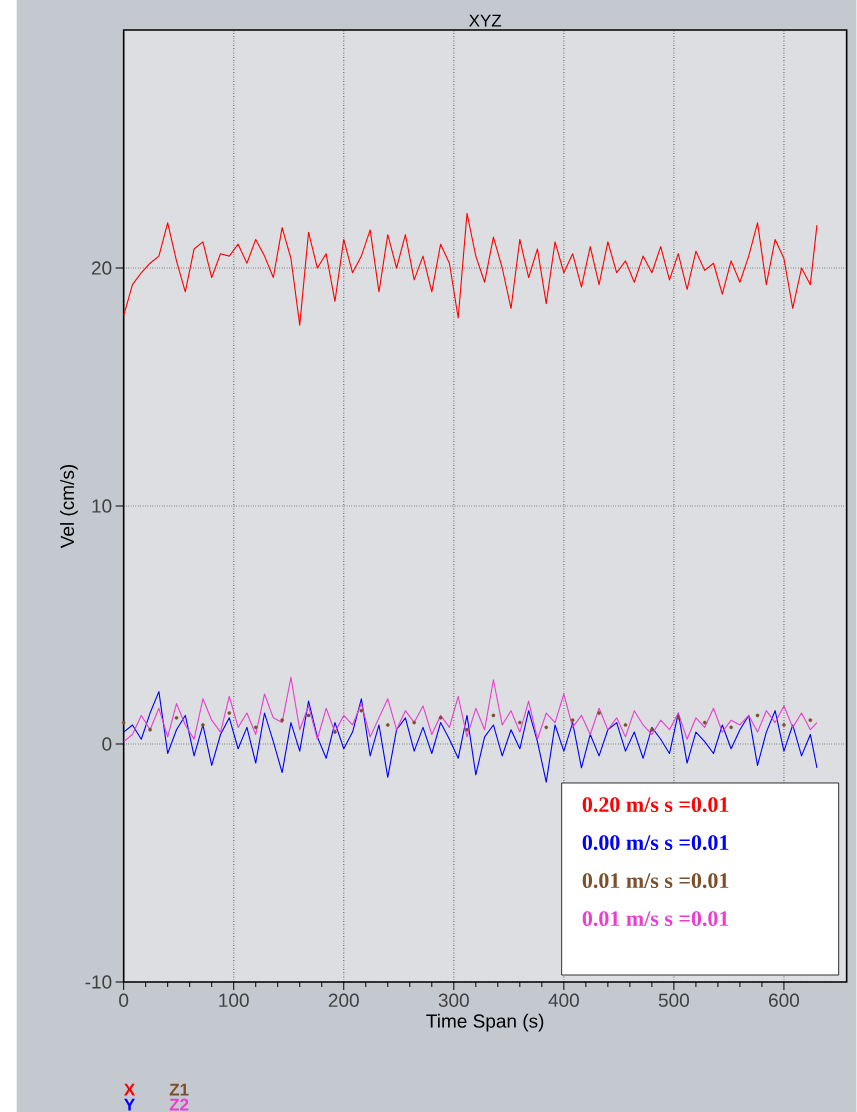 This screenshot has height=1112, width=857. Describe the element at coordinates (344, 1000) in the screenshot. I see `x-tick-label: 200` at that location.